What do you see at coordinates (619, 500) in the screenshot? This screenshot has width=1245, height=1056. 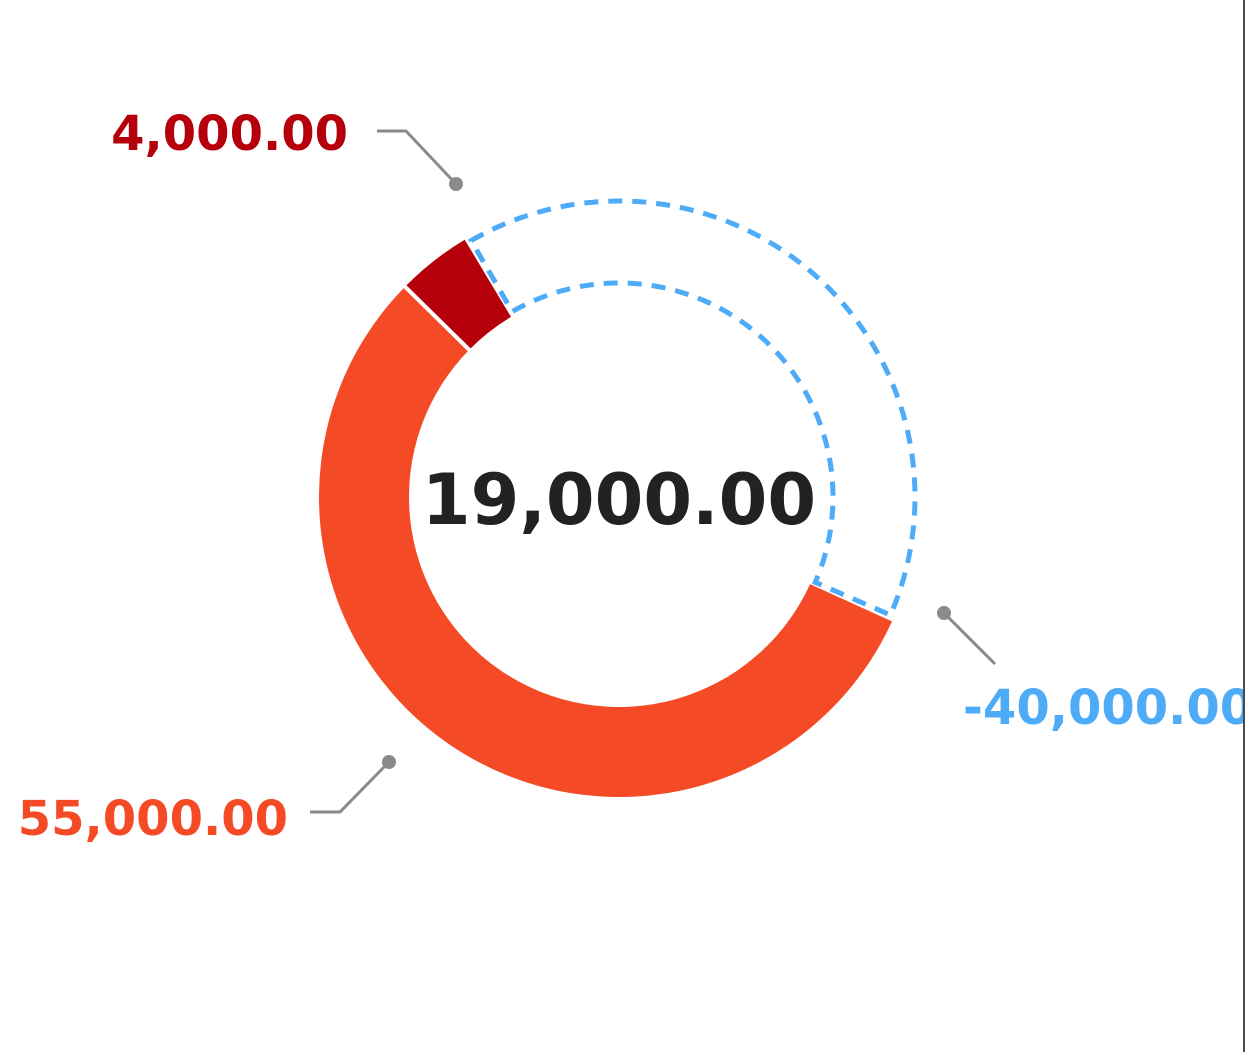 I see `center-total-label: 19,000.00` at bounding box center [619, 500].